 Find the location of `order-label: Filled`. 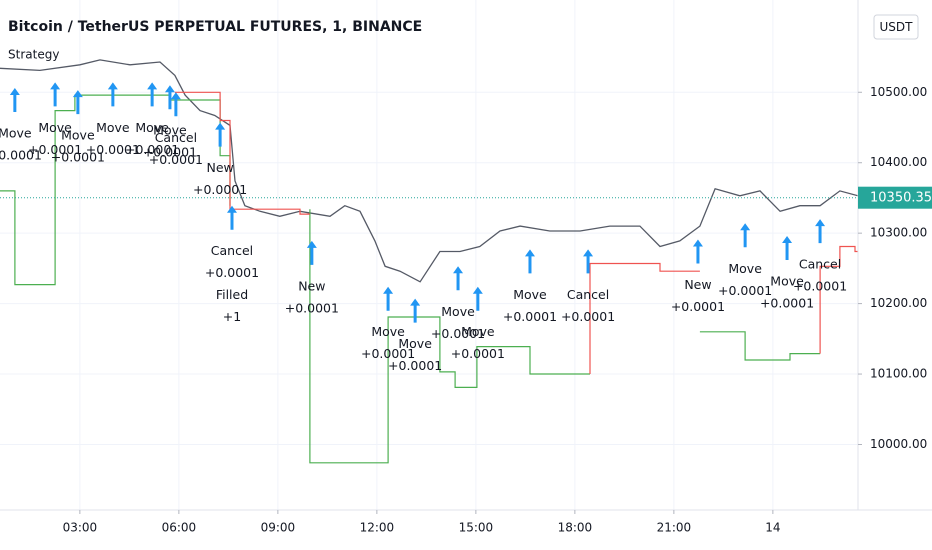

order-label: Filled is located at coordinates (232, 294).